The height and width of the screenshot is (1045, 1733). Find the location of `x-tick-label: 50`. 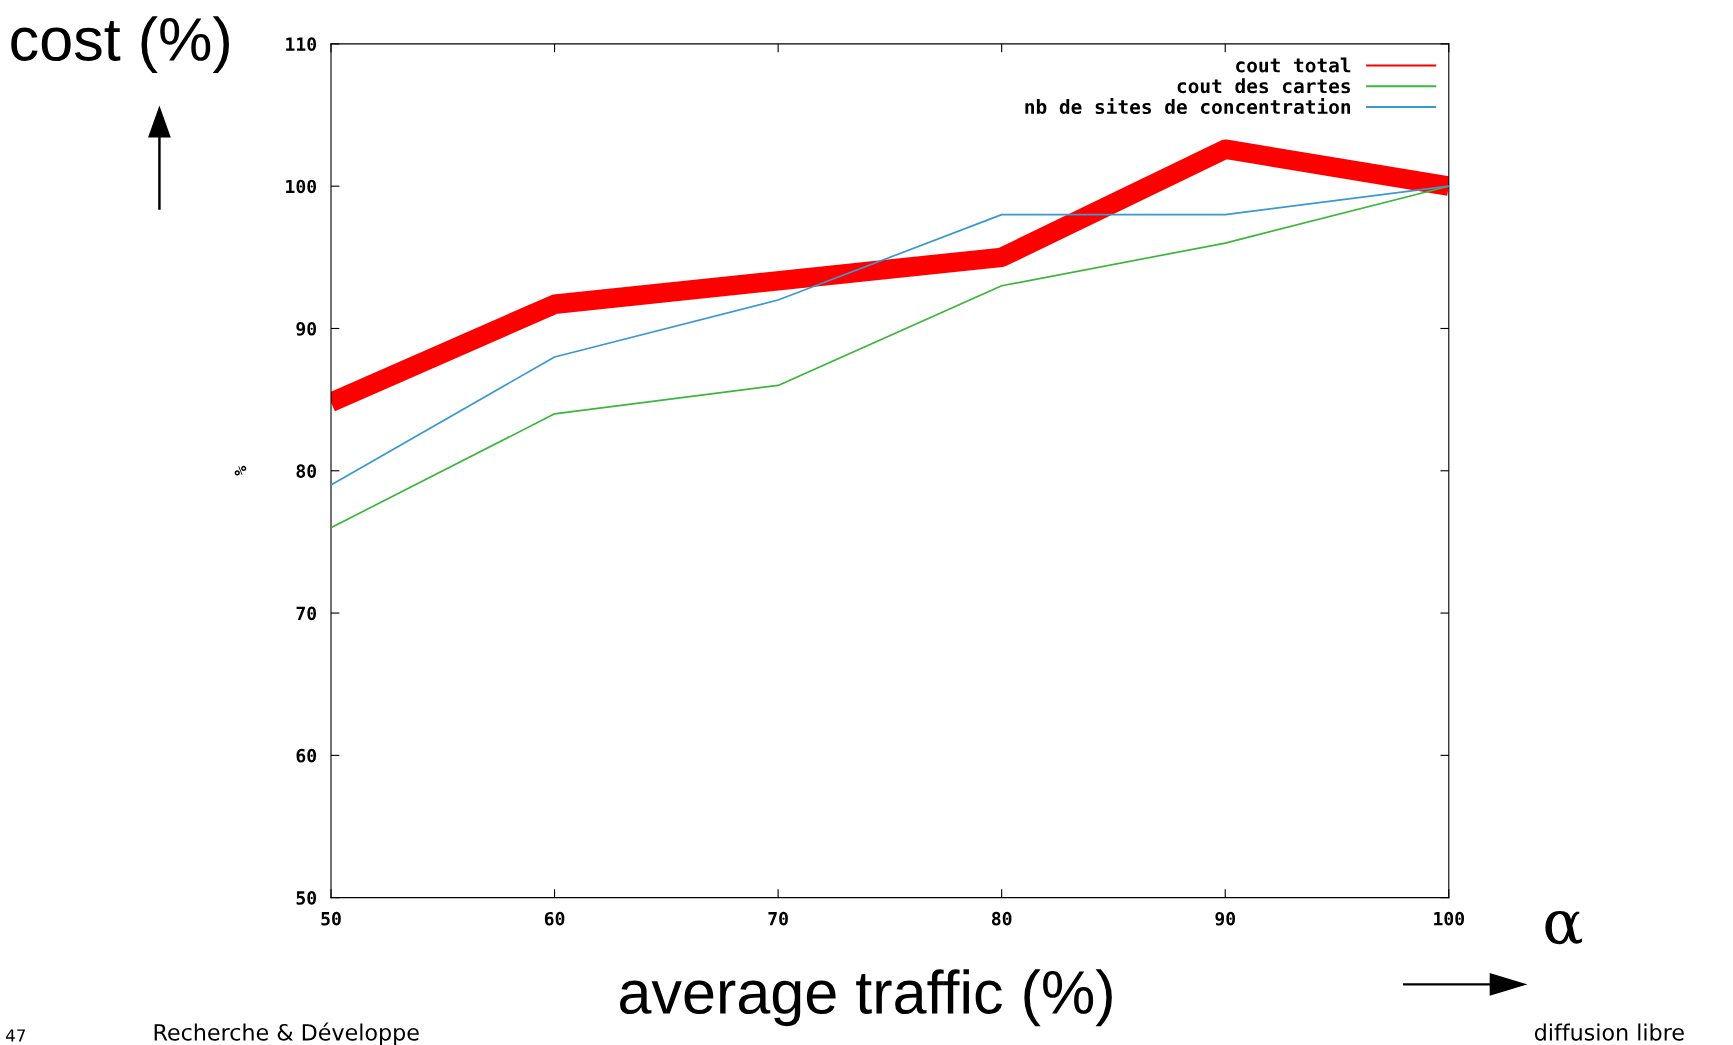

x-tick-label: 50 is located at coordinates (331, 918).